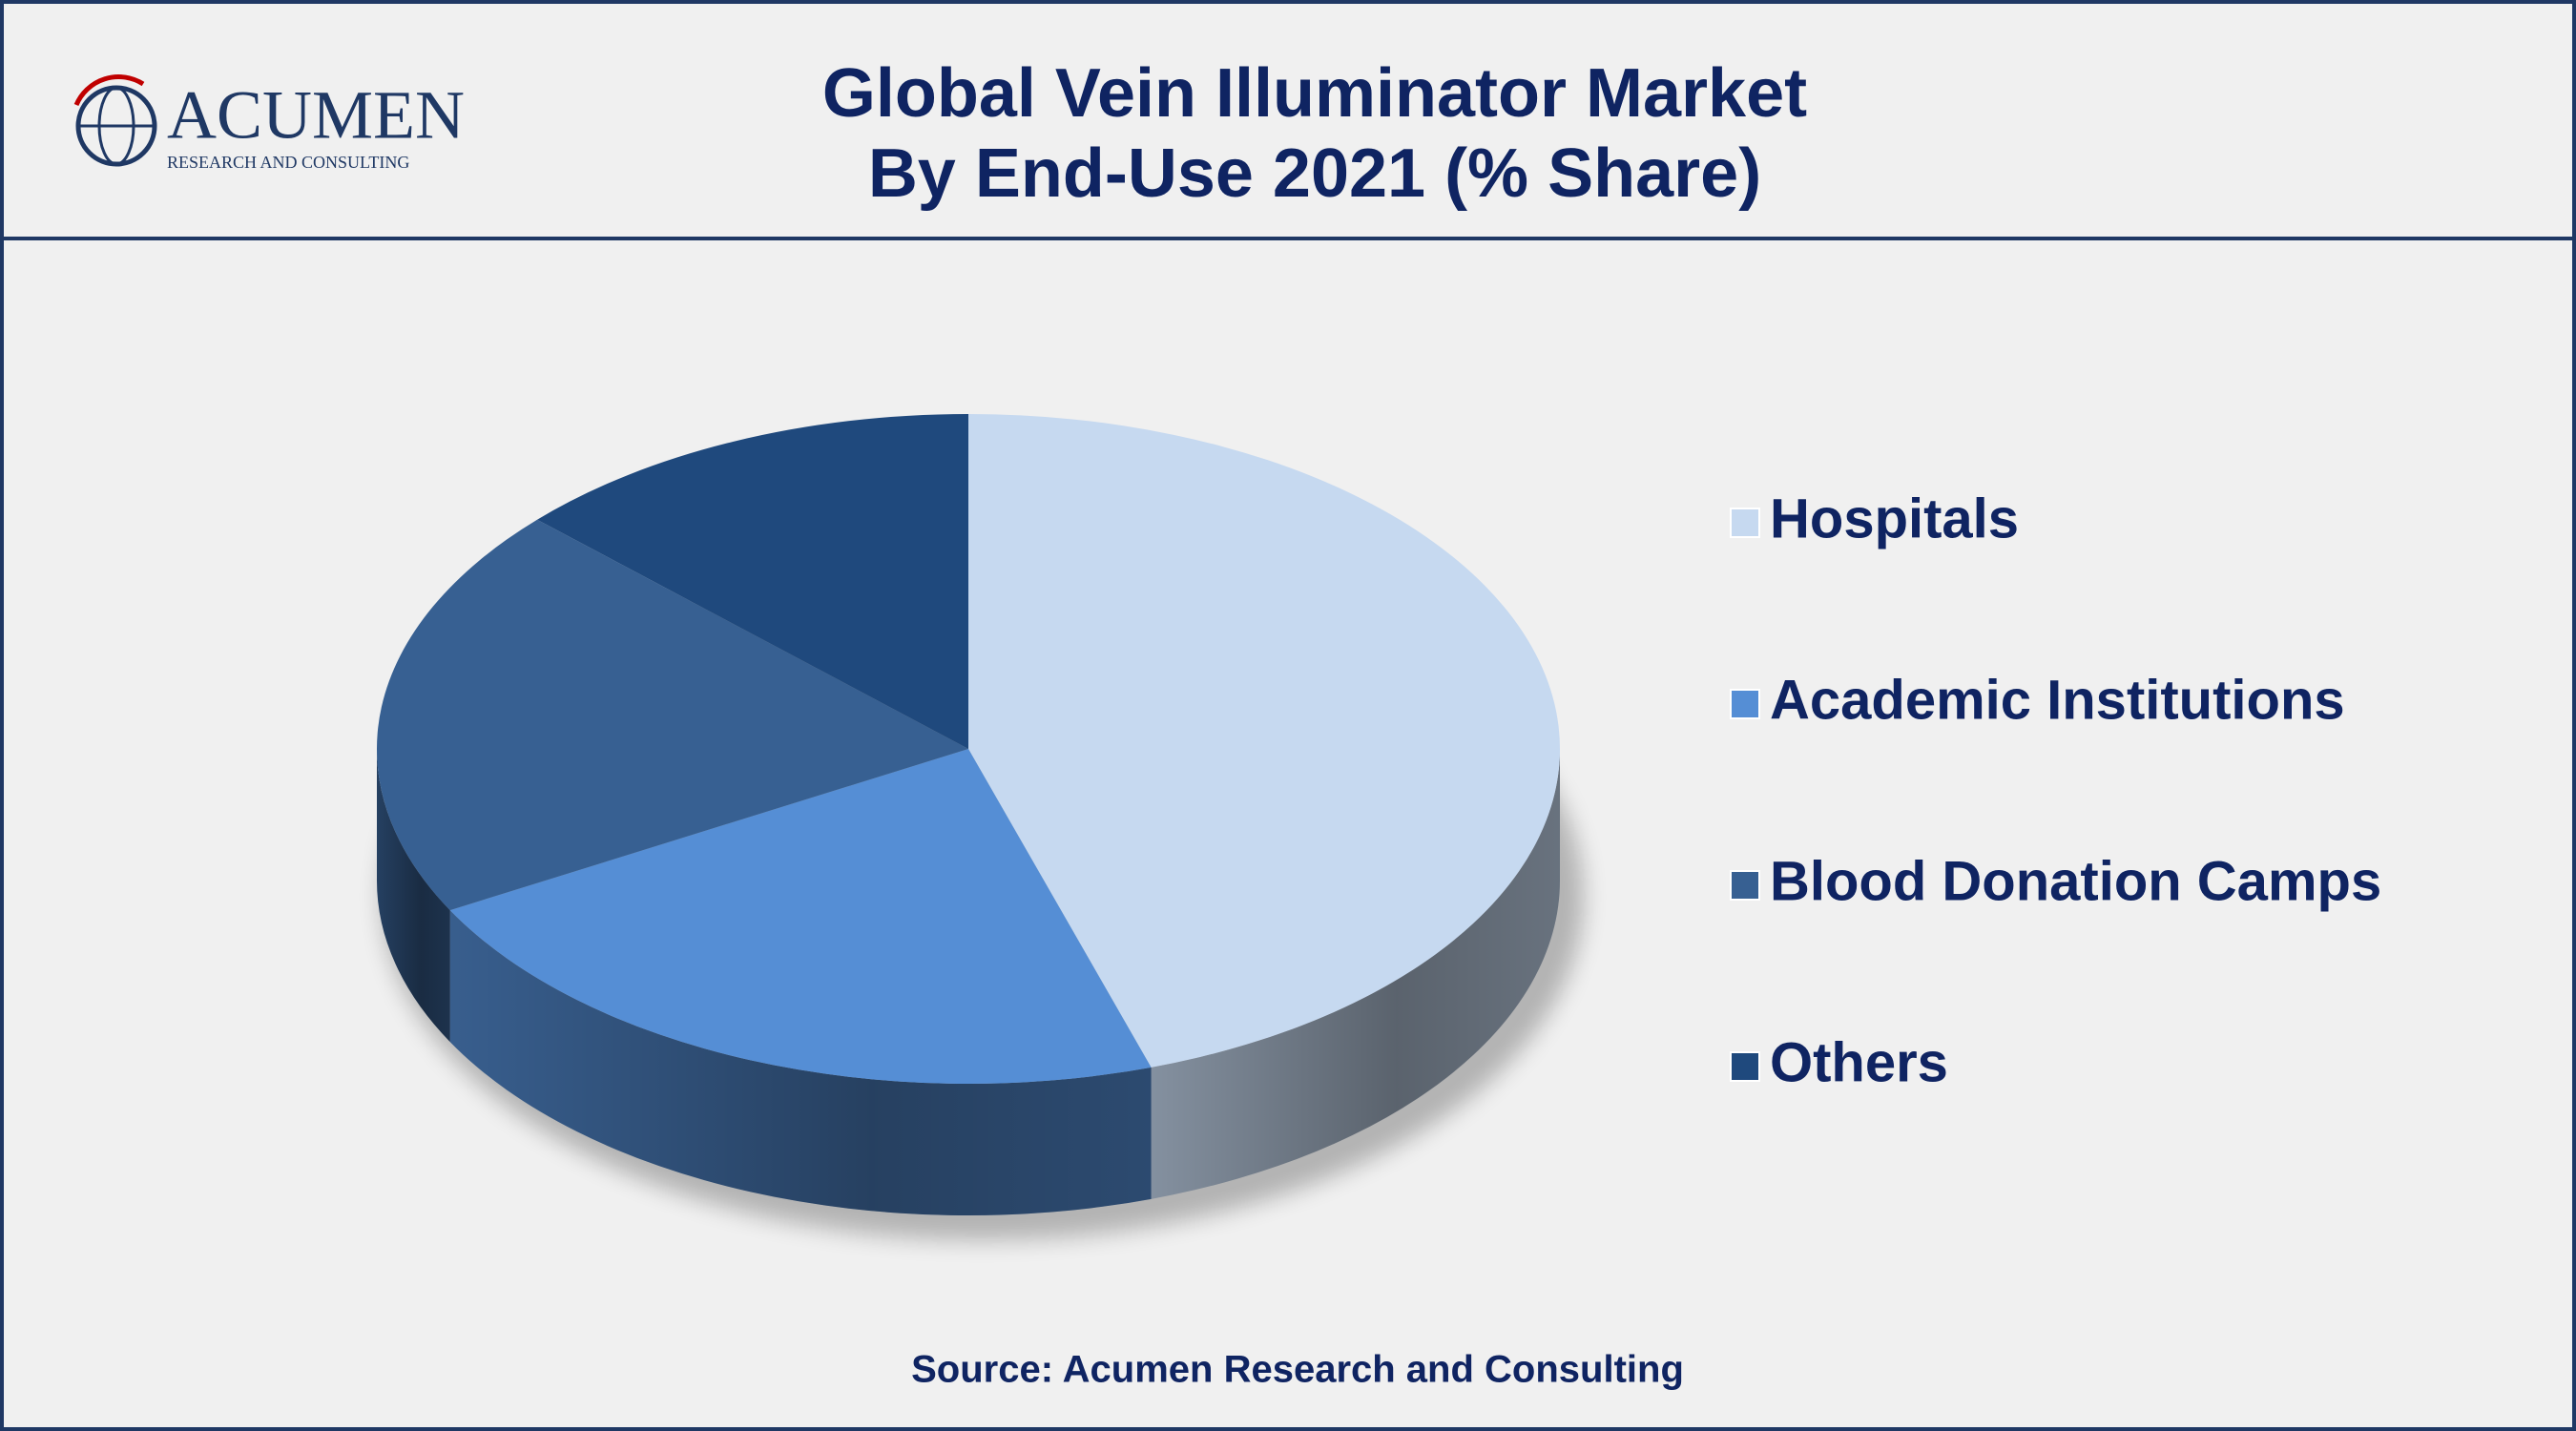 The width and height of the screenshot is (2576, 1431). I want to click on legend-label: Academic Institutions, so click(2057, 700).